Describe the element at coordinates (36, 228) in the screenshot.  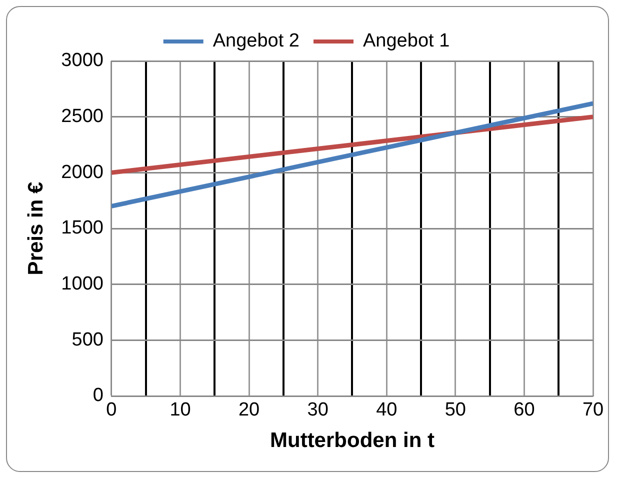
I see `y-axis-title: Preis in €` at that location.